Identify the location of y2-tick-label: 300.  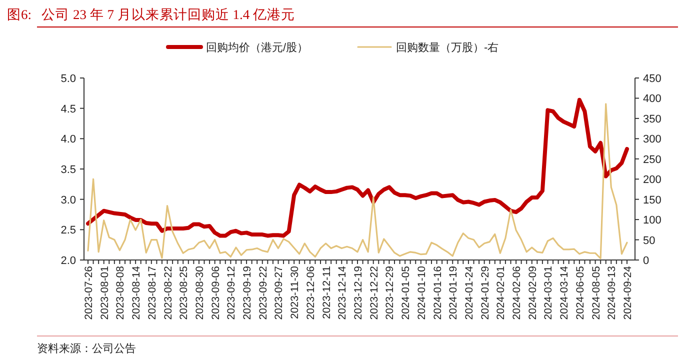
(652, 140).